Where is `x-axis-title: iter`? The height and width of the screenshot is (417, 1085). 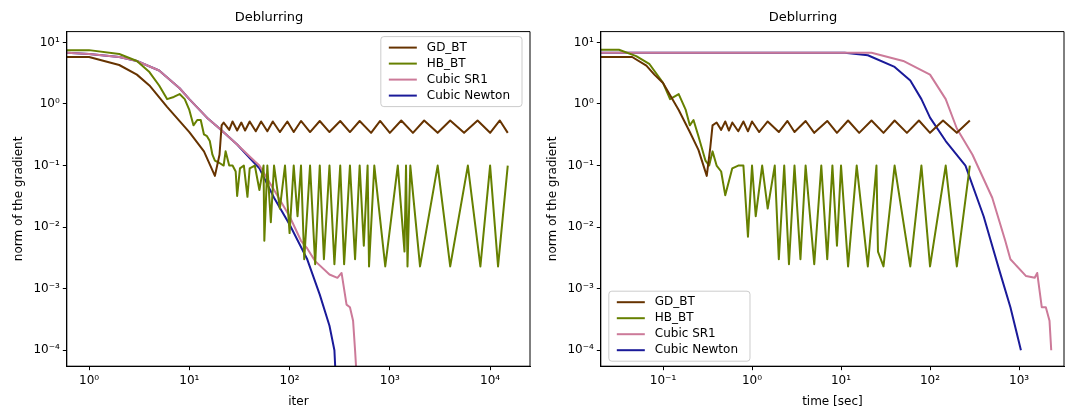 x-axis-title: iter is located at coordinates (298, 400).